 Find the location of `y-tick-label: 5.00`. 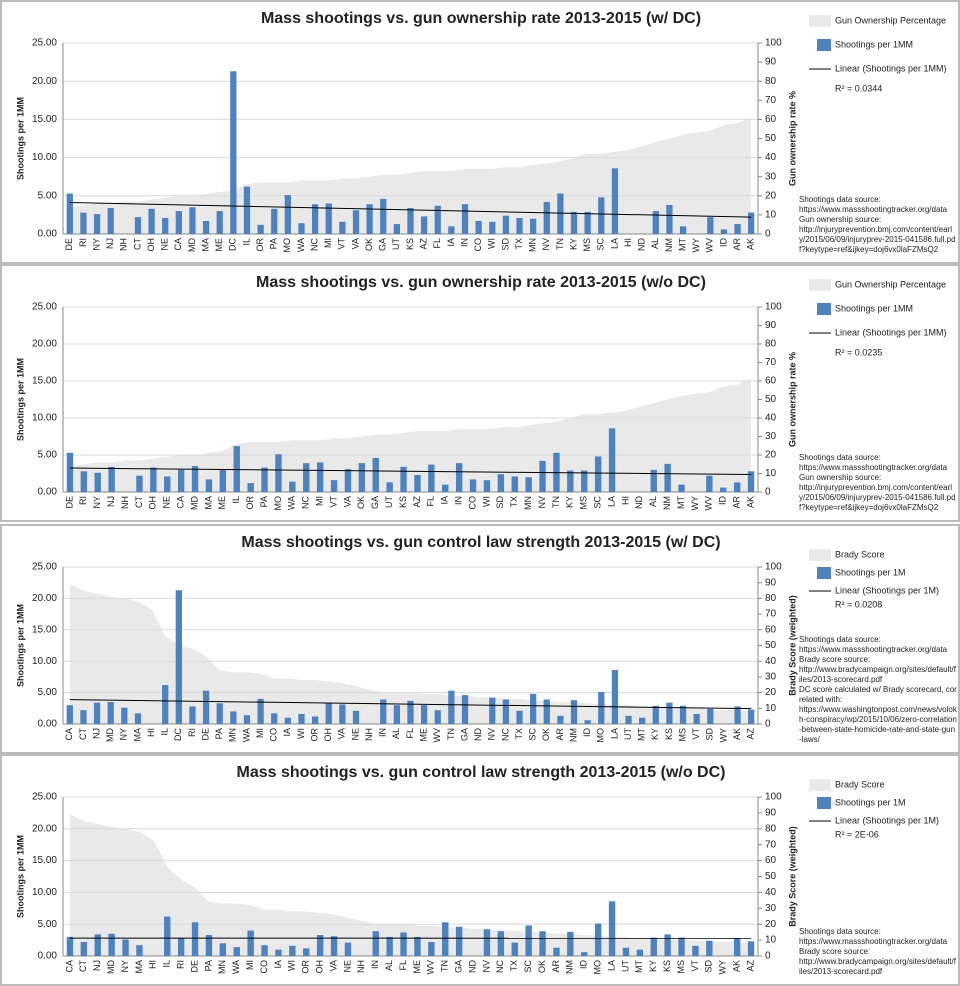

y-tick-label: 5.00 is located at coordinates (48, 455).